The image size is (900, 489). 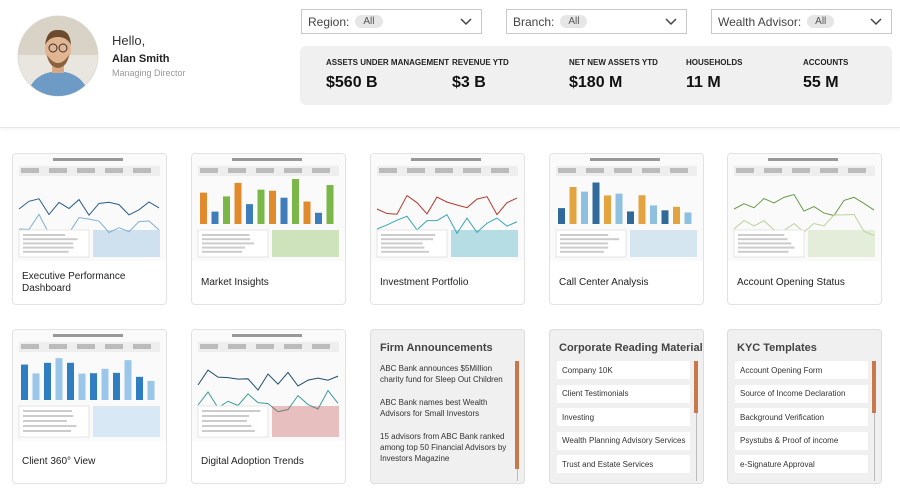 I want to click on kpi-label: ASSETS UNDER MANAGEMENT, so click(x=388, y=62).